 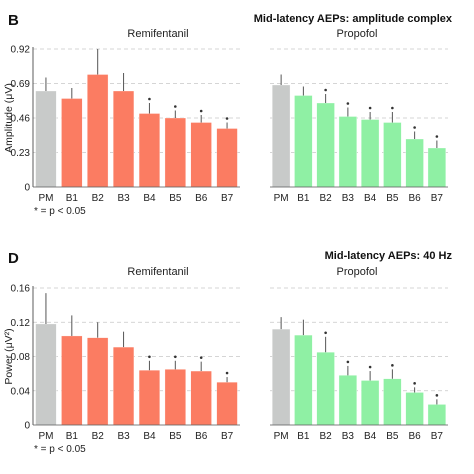 I want to click on y-axis-label: Amplitude (μV), so click(x=9, y=118).